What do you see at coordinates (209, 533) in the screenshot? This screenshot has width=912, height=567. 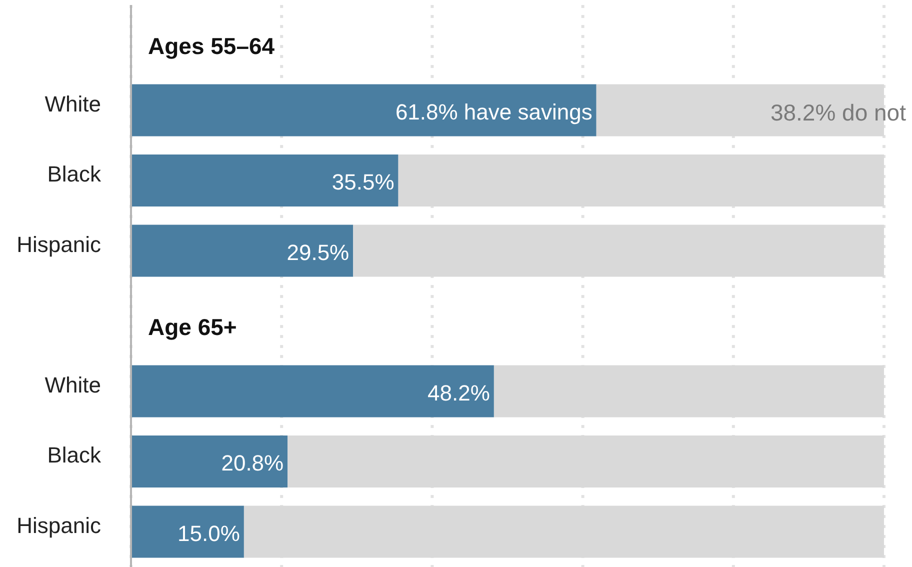 I see `data-label: 15.0%` at bounding box center [209, 533].